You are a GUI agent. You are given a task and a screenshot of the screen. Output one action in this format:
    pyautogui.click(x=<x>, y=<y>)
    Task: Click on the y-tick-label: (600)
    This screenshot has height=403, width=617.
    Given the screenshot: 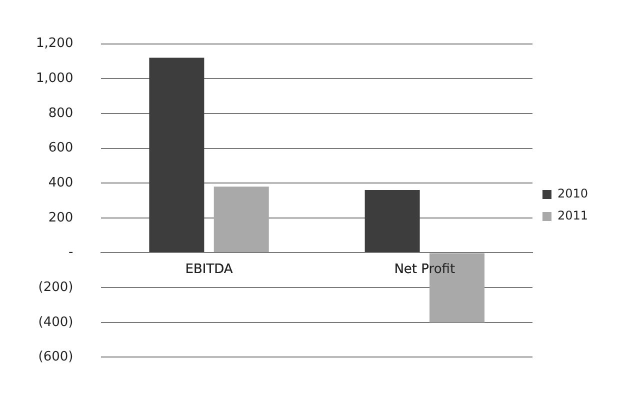 What is the action you would take?
    pyautogui.click(x=56, y=357)
    